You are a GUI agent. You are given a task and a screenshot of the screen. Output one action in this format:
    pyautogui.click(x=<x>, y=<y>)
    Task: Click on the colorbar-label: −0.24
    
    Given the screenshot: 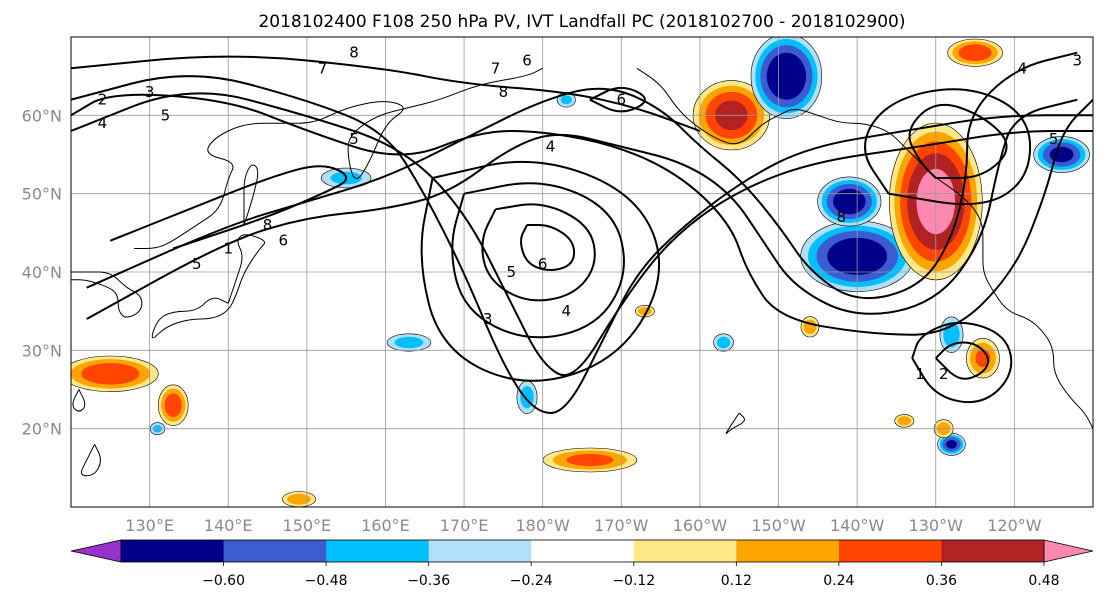 What is the action you would take?
    pyautogui.click(x=531, y=581)
    